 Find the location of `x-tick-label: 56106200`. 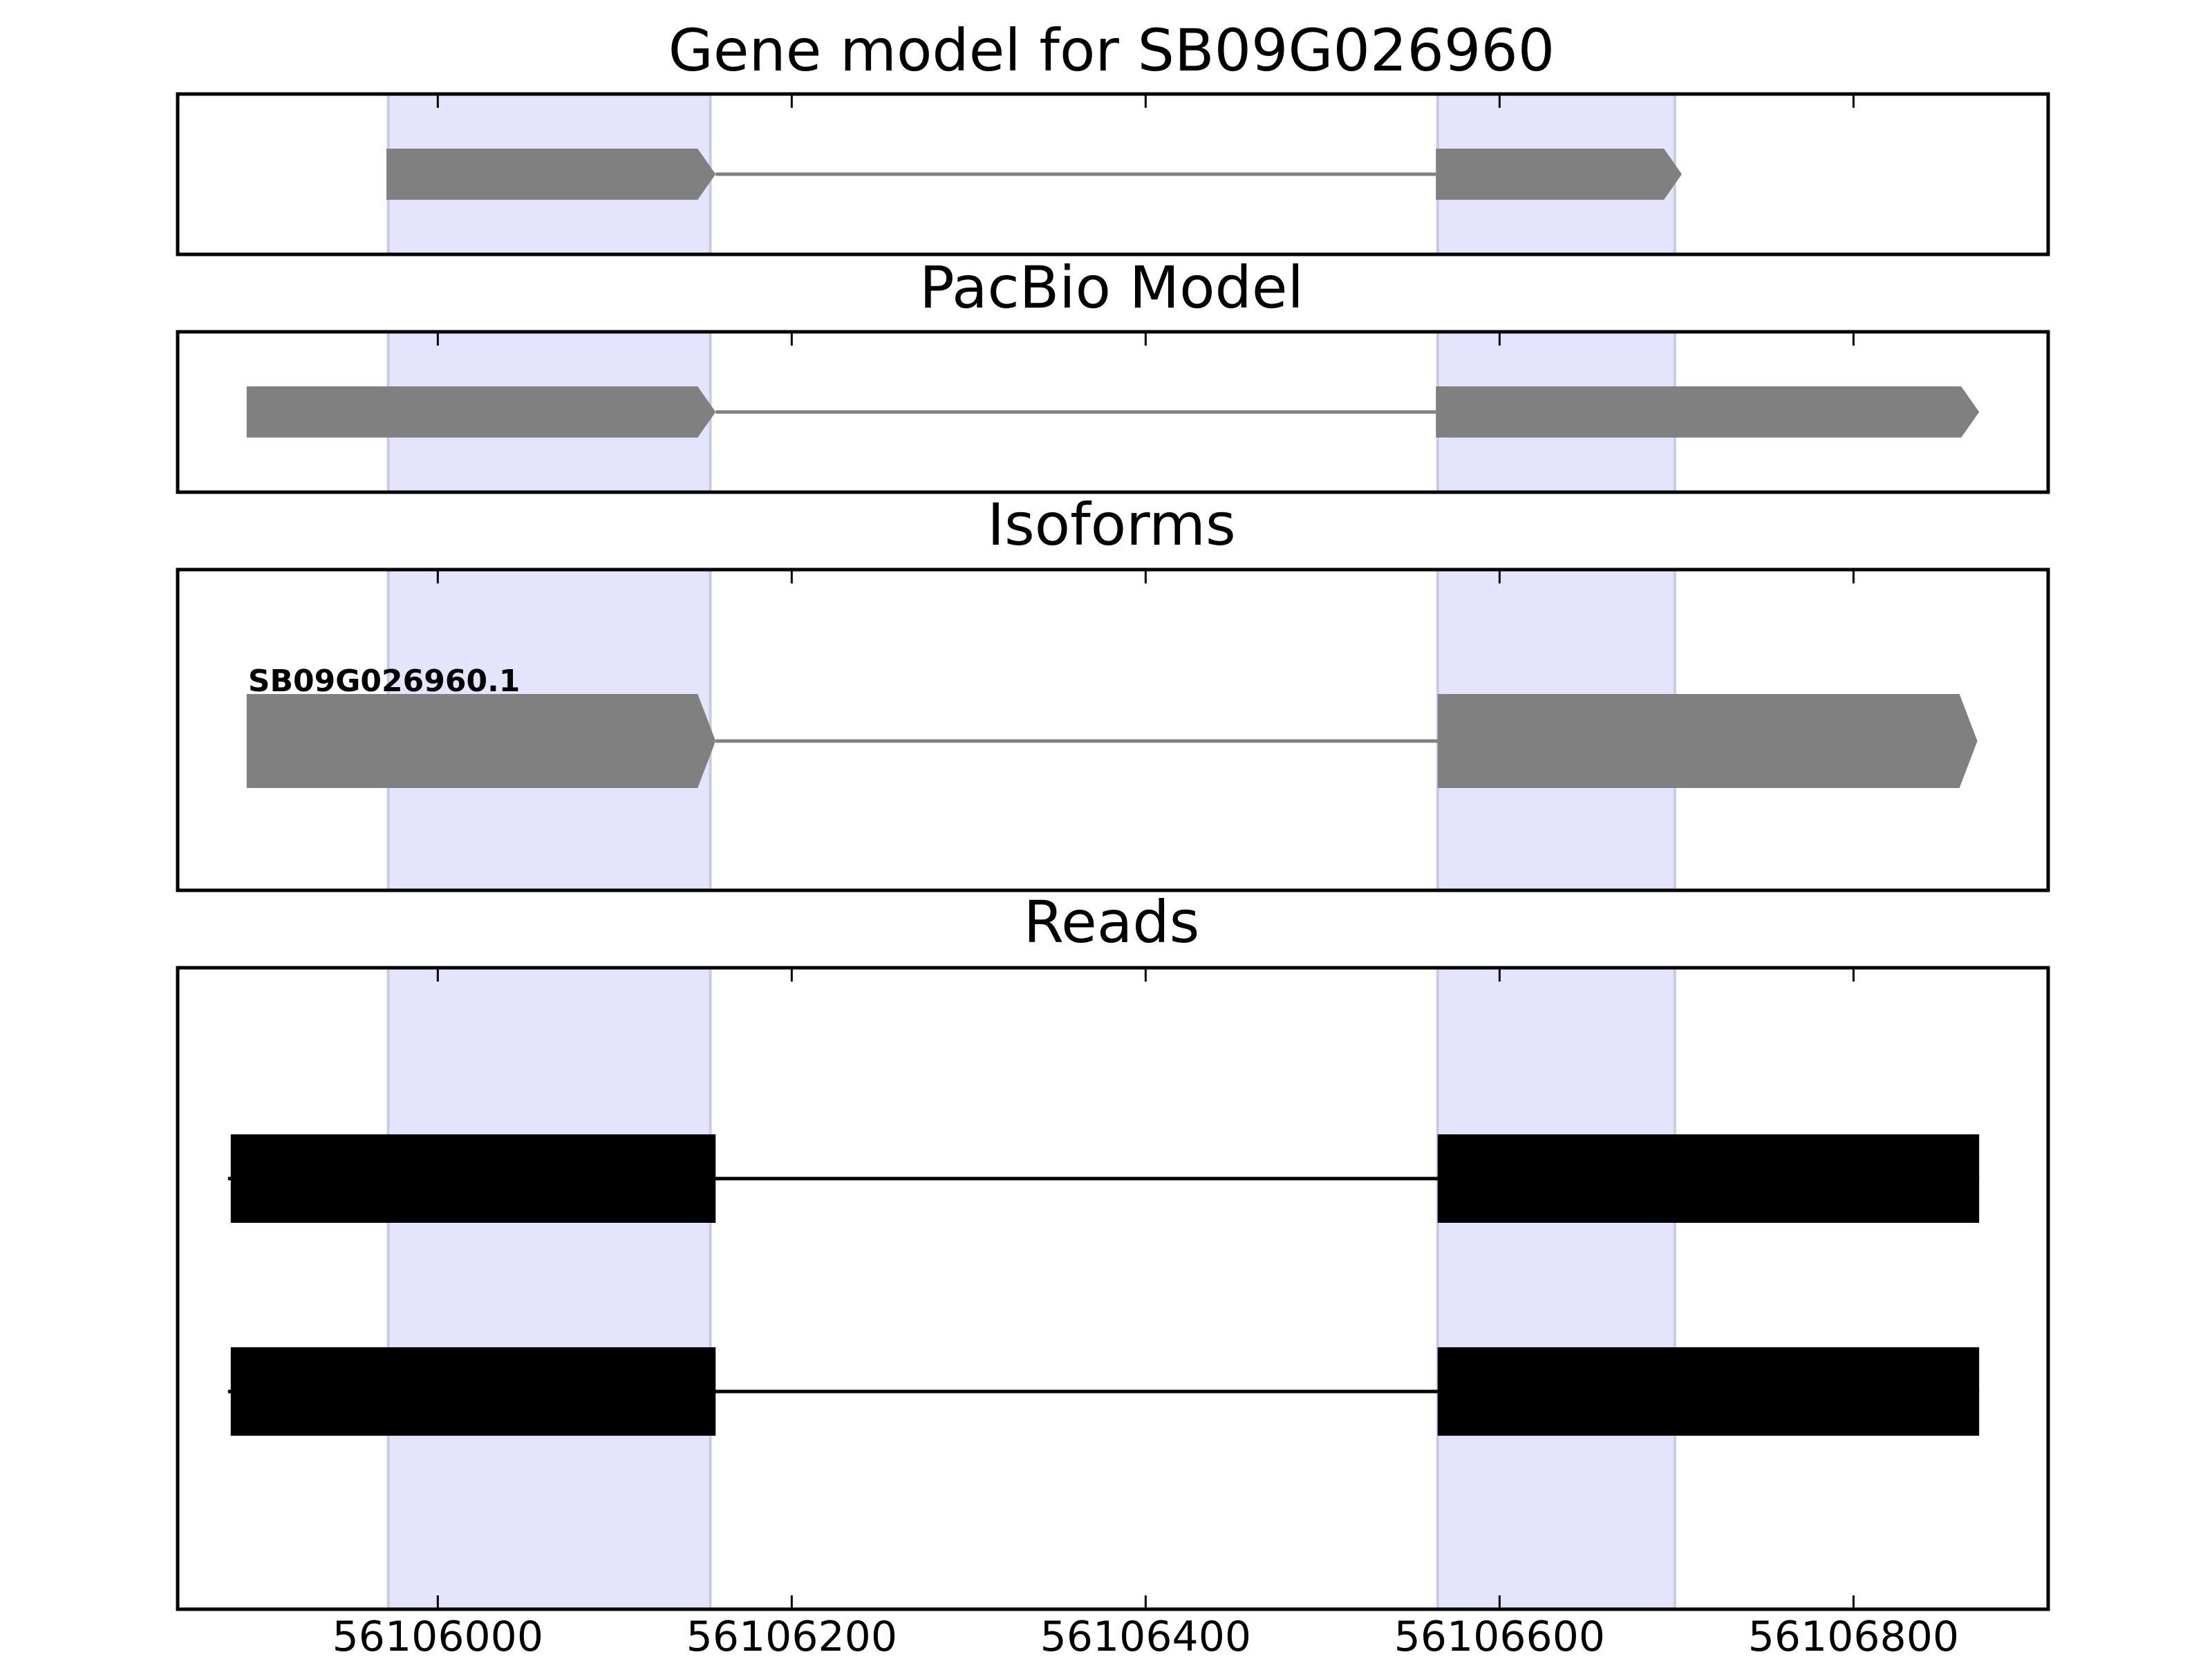

x-tick-label: 56106200 is located at coordinates (791, 1636).